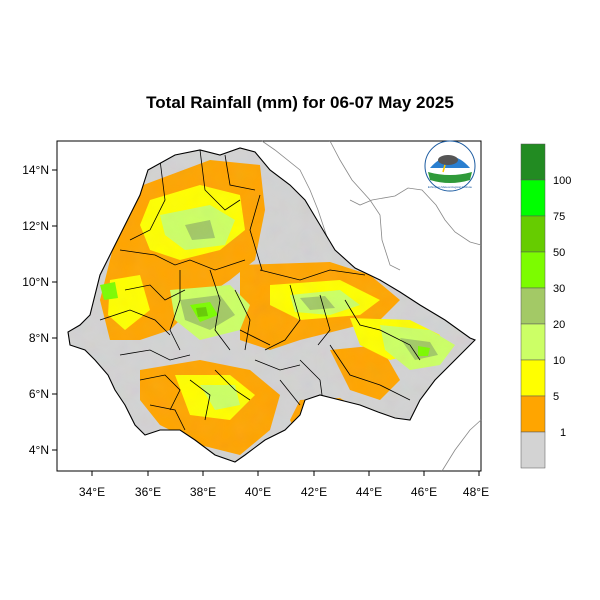 Image resolution: width=600 pixels, height=600 pixels. Describe the element at coordinates (39, 394) in the screenshot. I see `lat-tick-label: 6°N` at that location.